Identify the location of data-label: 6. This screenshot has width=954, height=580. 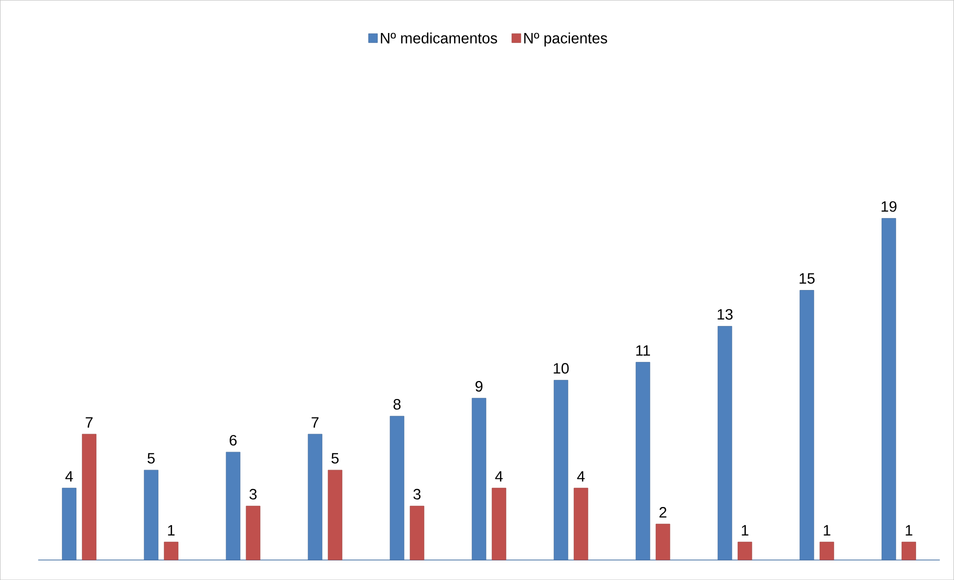
(233, 440).